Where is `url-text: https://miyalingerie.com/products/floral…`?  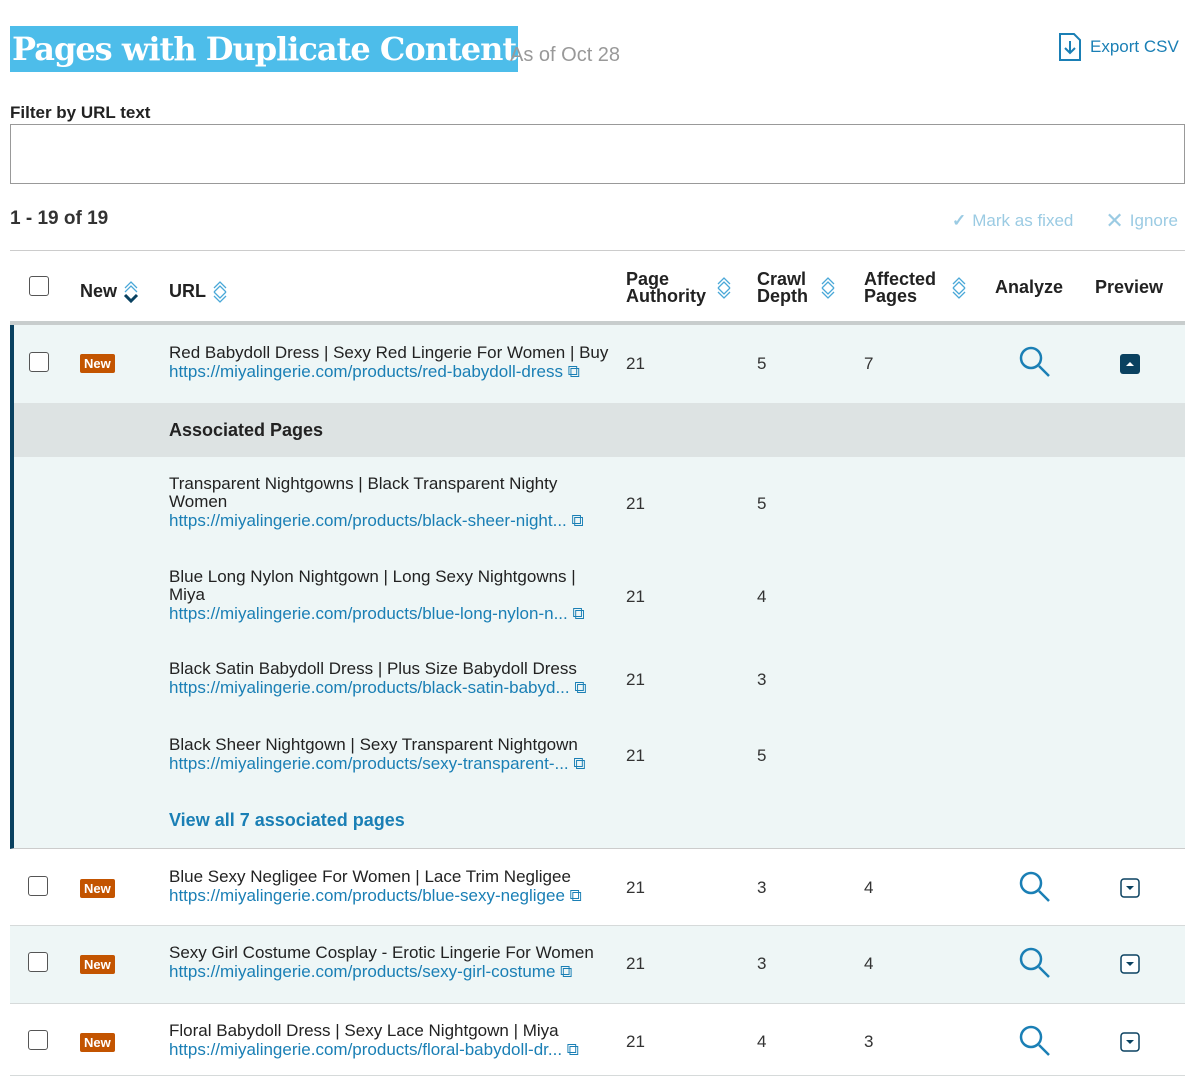 url-text: https://miyalingerie.com/products/floral… is located at coordinates (366, 1049).